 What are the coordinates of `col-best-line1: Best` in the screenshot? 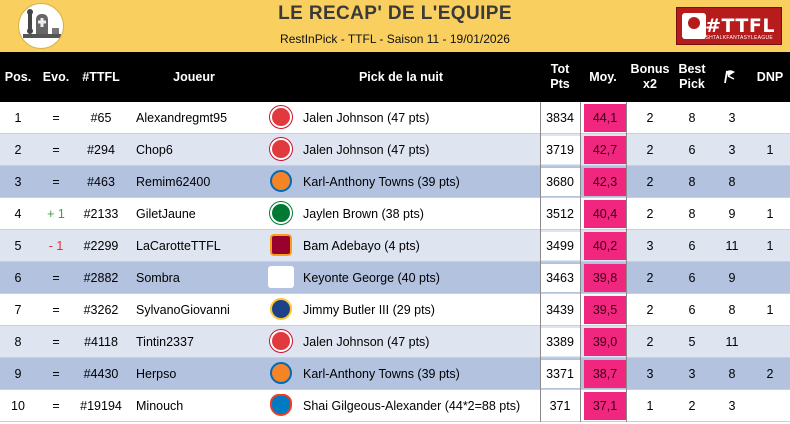 It's located at (692, 69).